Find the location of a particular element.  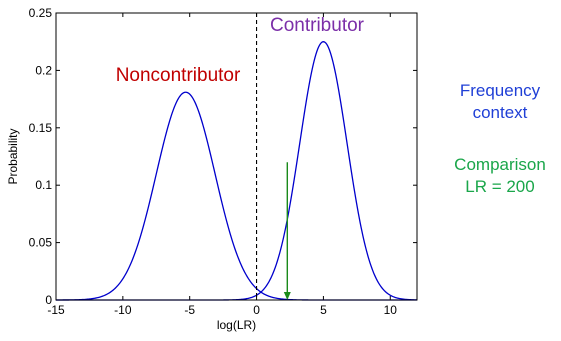

series-label-noncontributor: Noncontributor is located at coordinates (178, 75).